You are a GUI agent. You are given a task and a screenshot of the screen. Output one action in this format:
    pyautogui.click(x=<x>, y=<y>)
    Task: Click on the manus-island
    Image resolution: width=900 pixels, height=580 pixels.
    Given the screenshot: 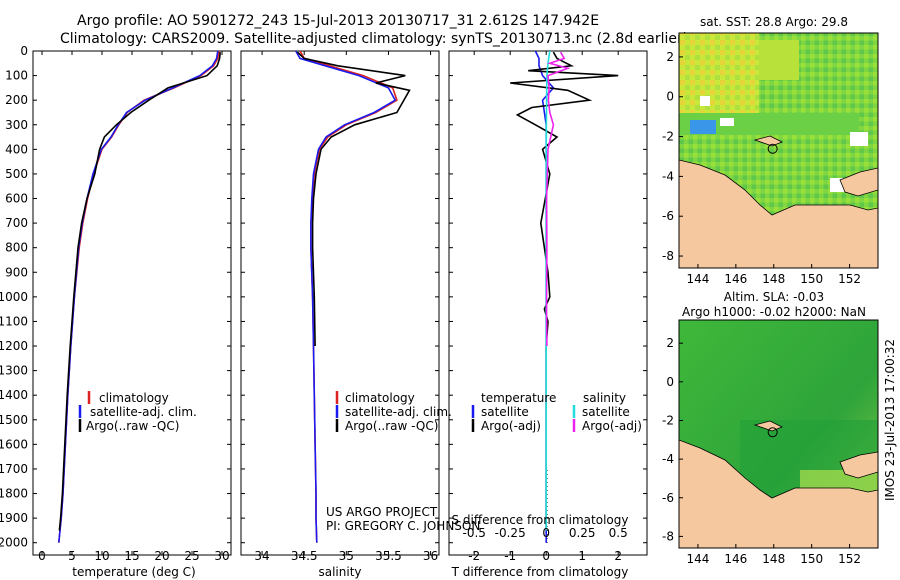 What is the action you would take?
    pyautogui.click(x=768, y=141)
    